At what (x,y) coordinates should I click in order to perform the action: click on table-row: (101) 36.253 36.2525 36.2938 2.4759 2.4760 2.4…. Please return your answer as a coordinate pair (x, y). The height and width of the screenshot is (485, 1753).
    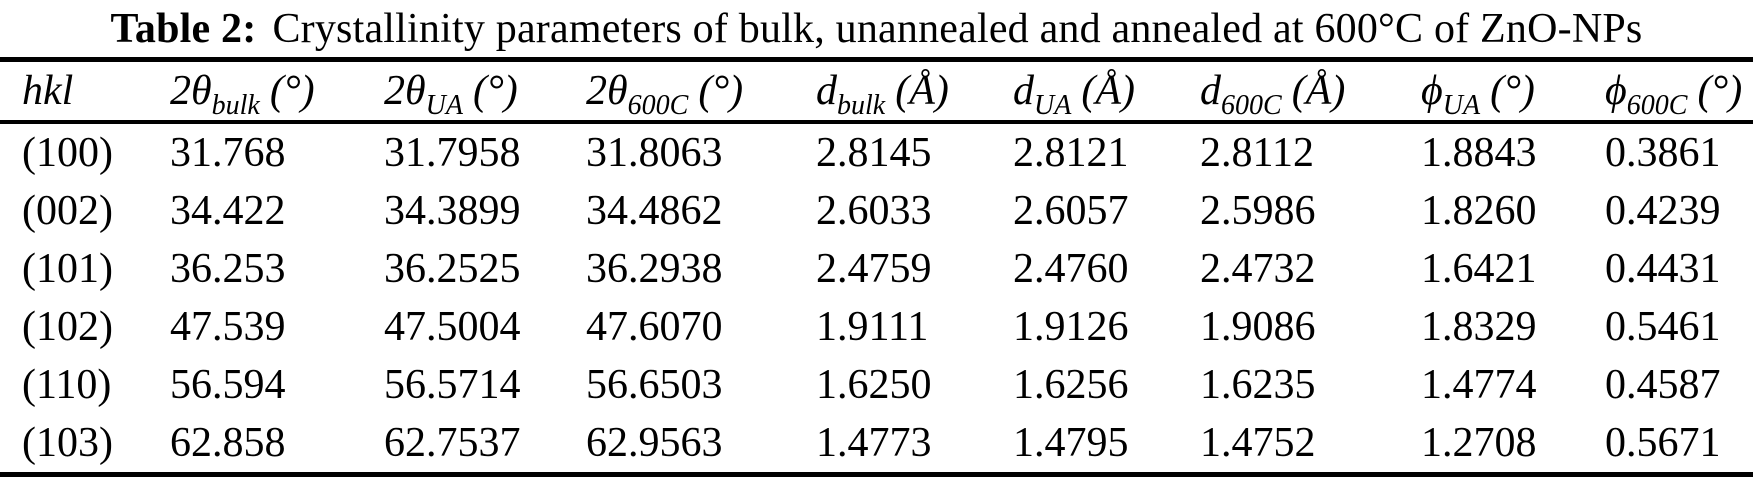
    Looking at the image, I should click on (876, 269).